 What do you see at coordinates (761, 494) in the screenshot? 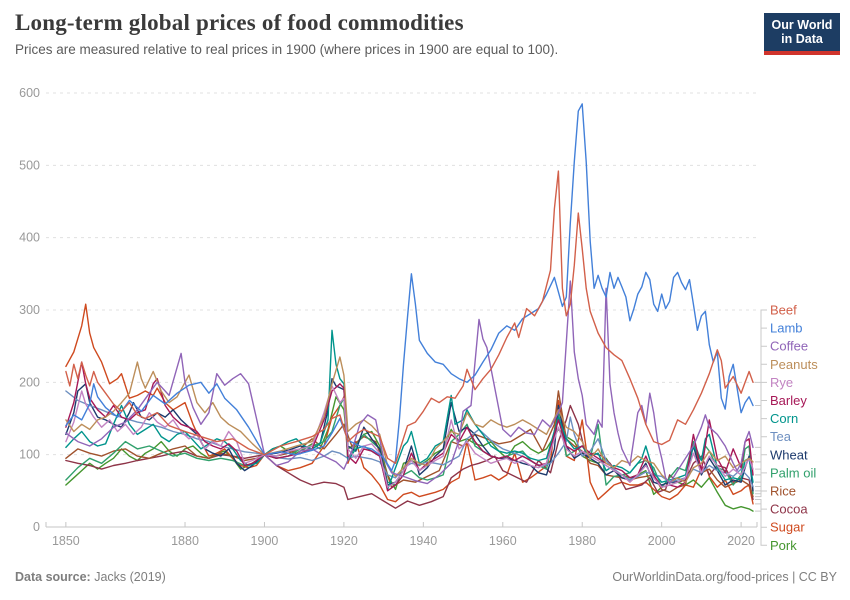
I see `legend-connector-rice` at bounding box center [761, 494].